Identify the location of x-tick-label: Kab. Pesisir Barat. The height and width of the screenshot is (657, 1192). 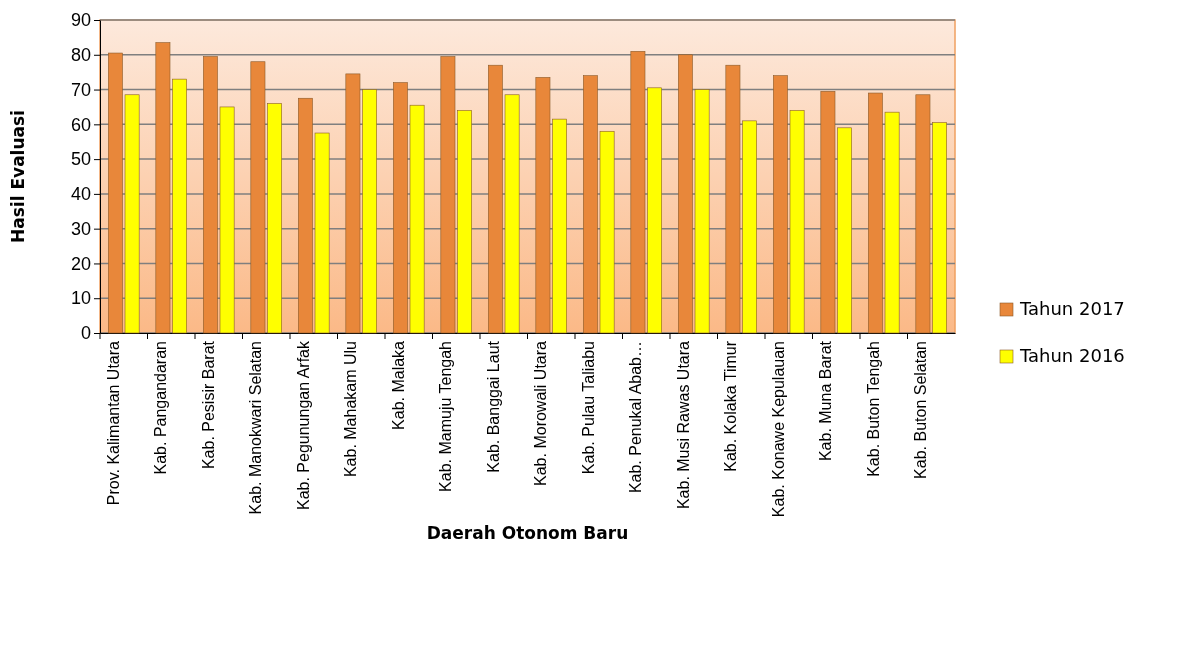
(208, 405).